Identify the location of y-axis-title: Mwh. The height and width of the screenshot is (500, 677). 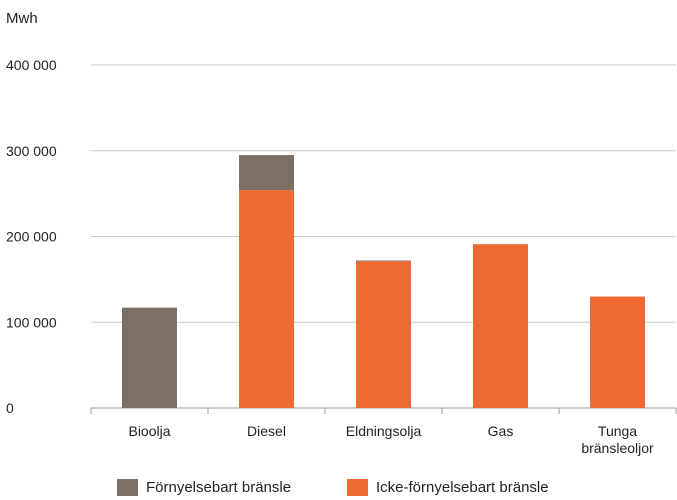
(22, 18).